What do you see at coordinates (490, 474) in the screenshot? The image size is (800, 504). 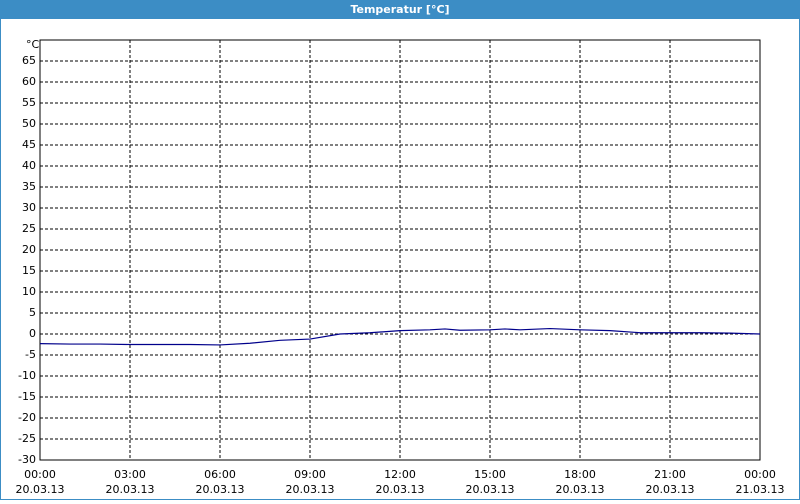 I see `x-tick-label: 15:00` at bounding box center [490, 474].